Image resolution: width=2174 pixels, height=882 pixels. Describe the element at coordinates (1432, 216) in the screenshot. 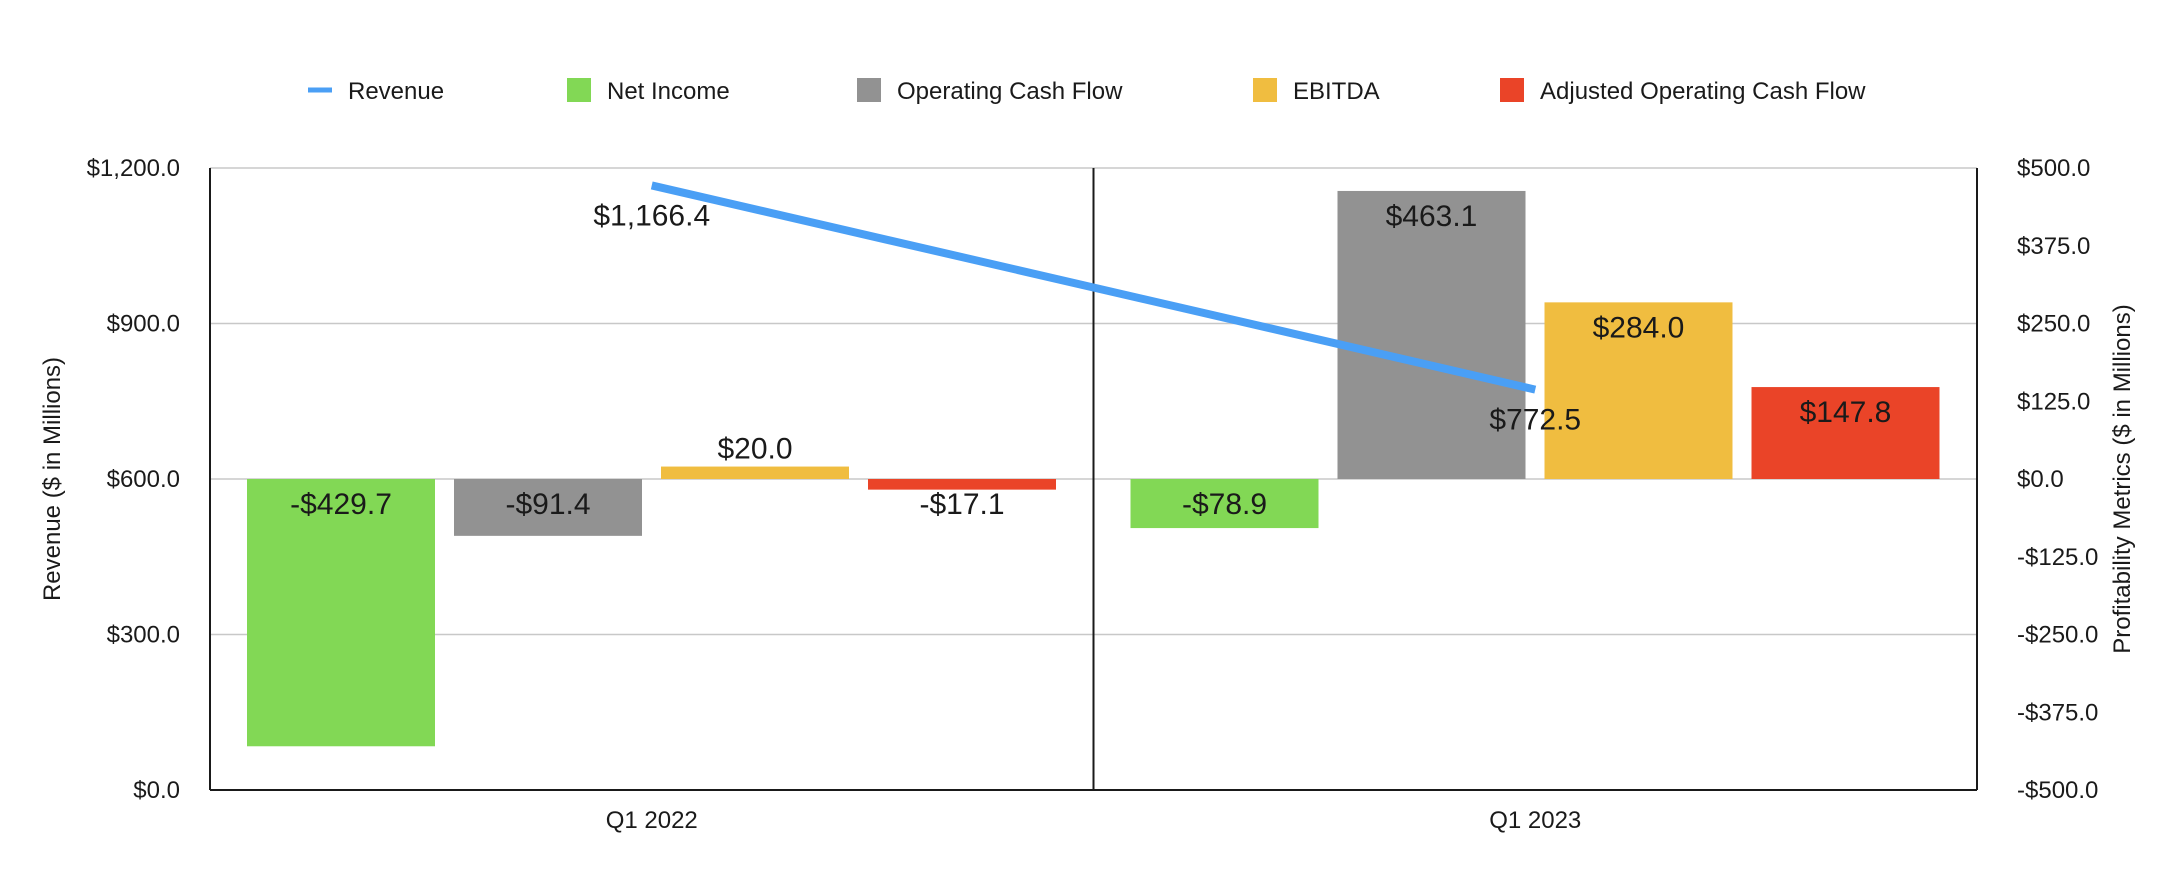

I see `data-label: $463.1` at that location.